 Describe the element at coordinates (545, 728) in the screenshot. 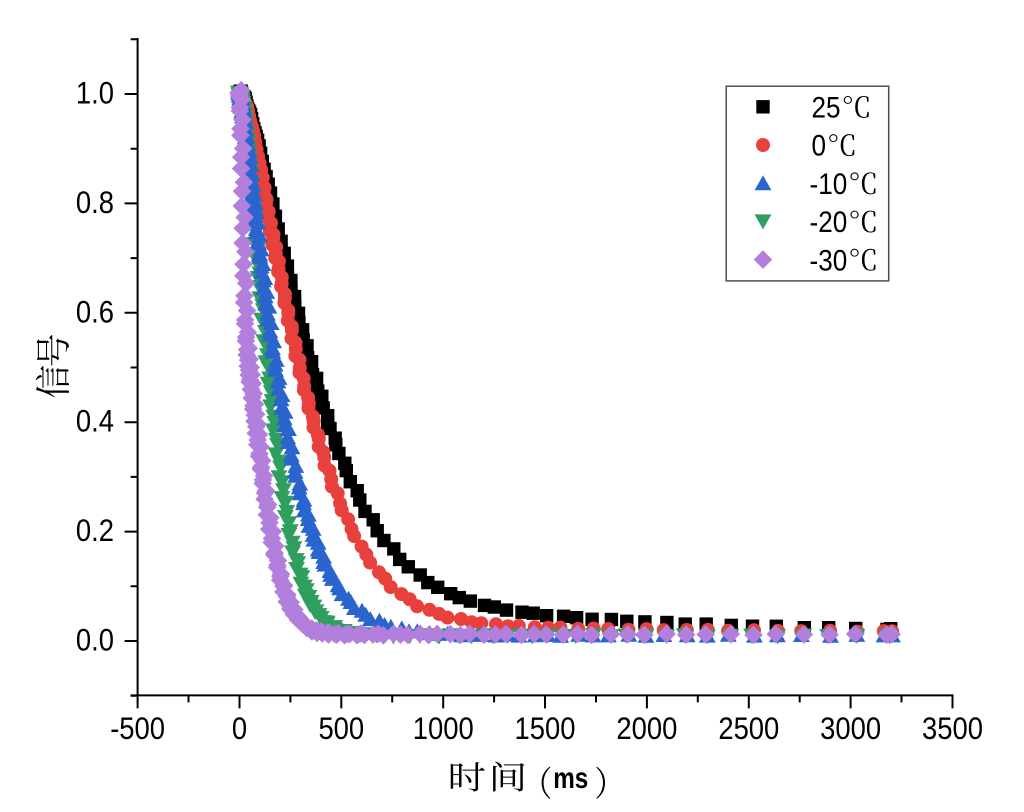

I see `svg-text: 1500` at that location.